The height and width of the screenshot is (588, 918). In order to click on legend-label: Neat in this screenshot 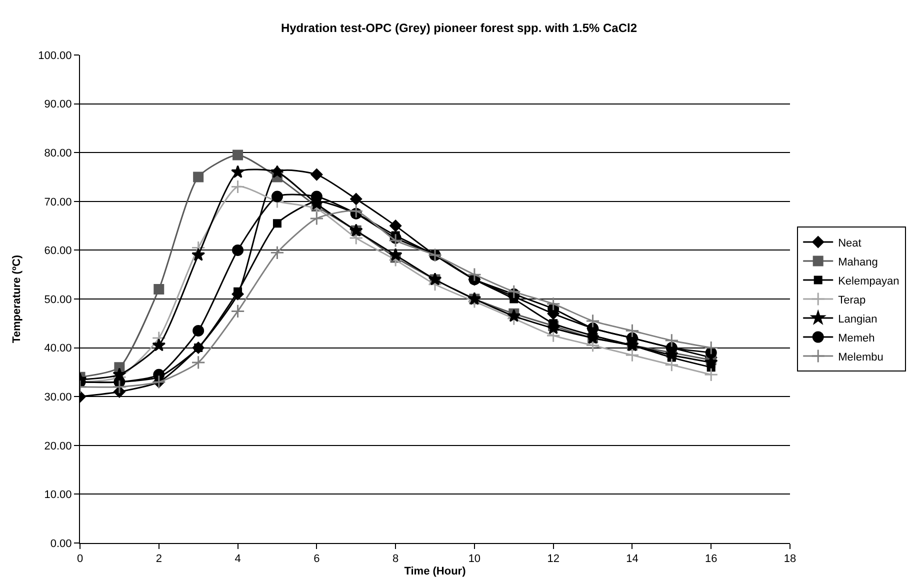, I will do `click(850, 243)`.